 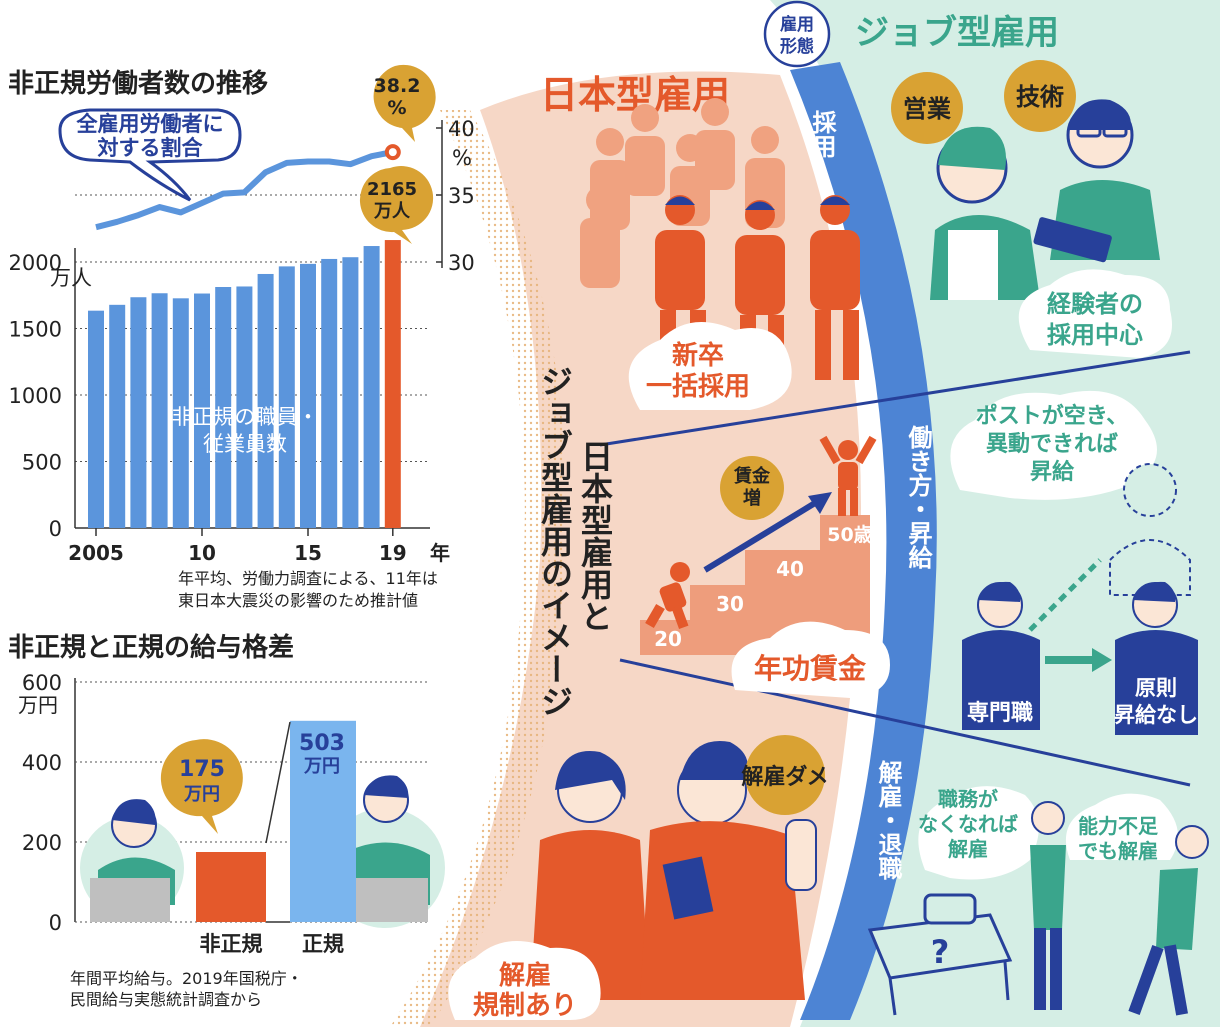 I want to click on bar-2015, so click(x=308, y=395).